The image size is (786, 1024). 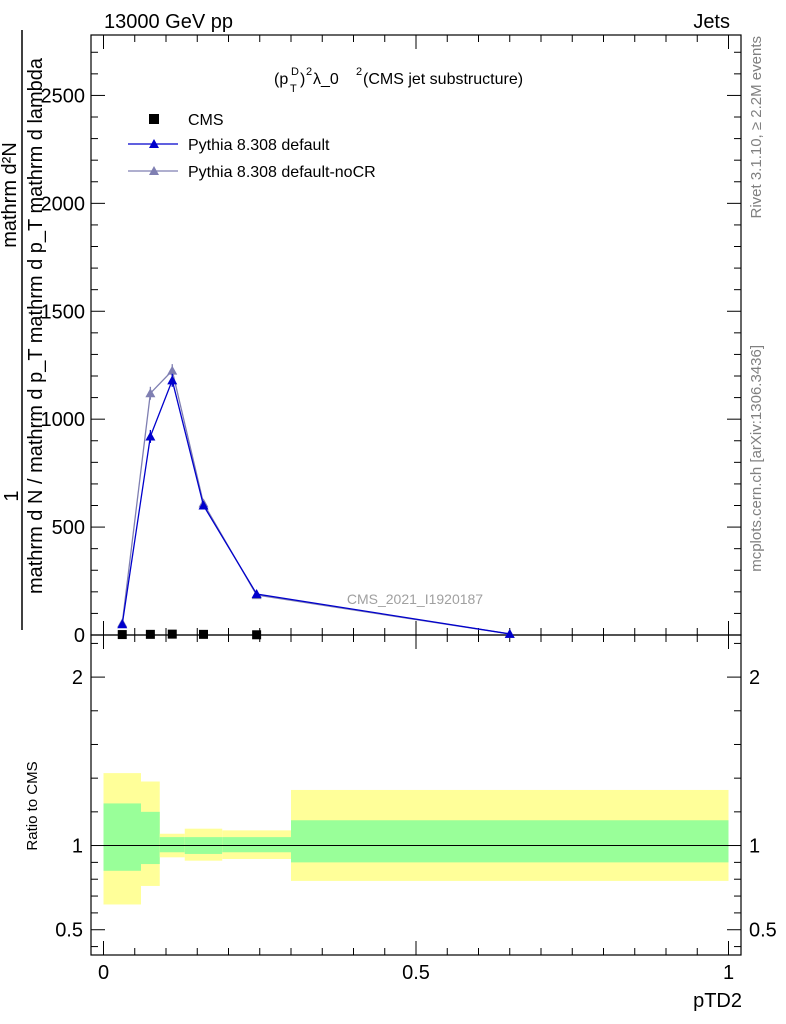 I want to click on series-layer, so click(x=316, y=502).